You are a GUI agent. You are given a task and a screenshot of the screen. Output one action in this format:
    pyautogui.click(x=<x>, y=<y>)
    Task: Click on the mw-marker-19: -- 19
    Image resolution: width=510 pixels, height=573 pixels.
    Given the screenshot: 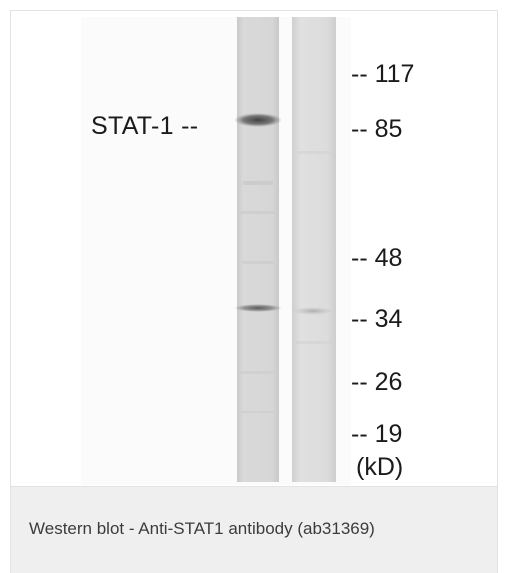 What is the action you would take?
    pyautogui.click(x=377, y=434)
    